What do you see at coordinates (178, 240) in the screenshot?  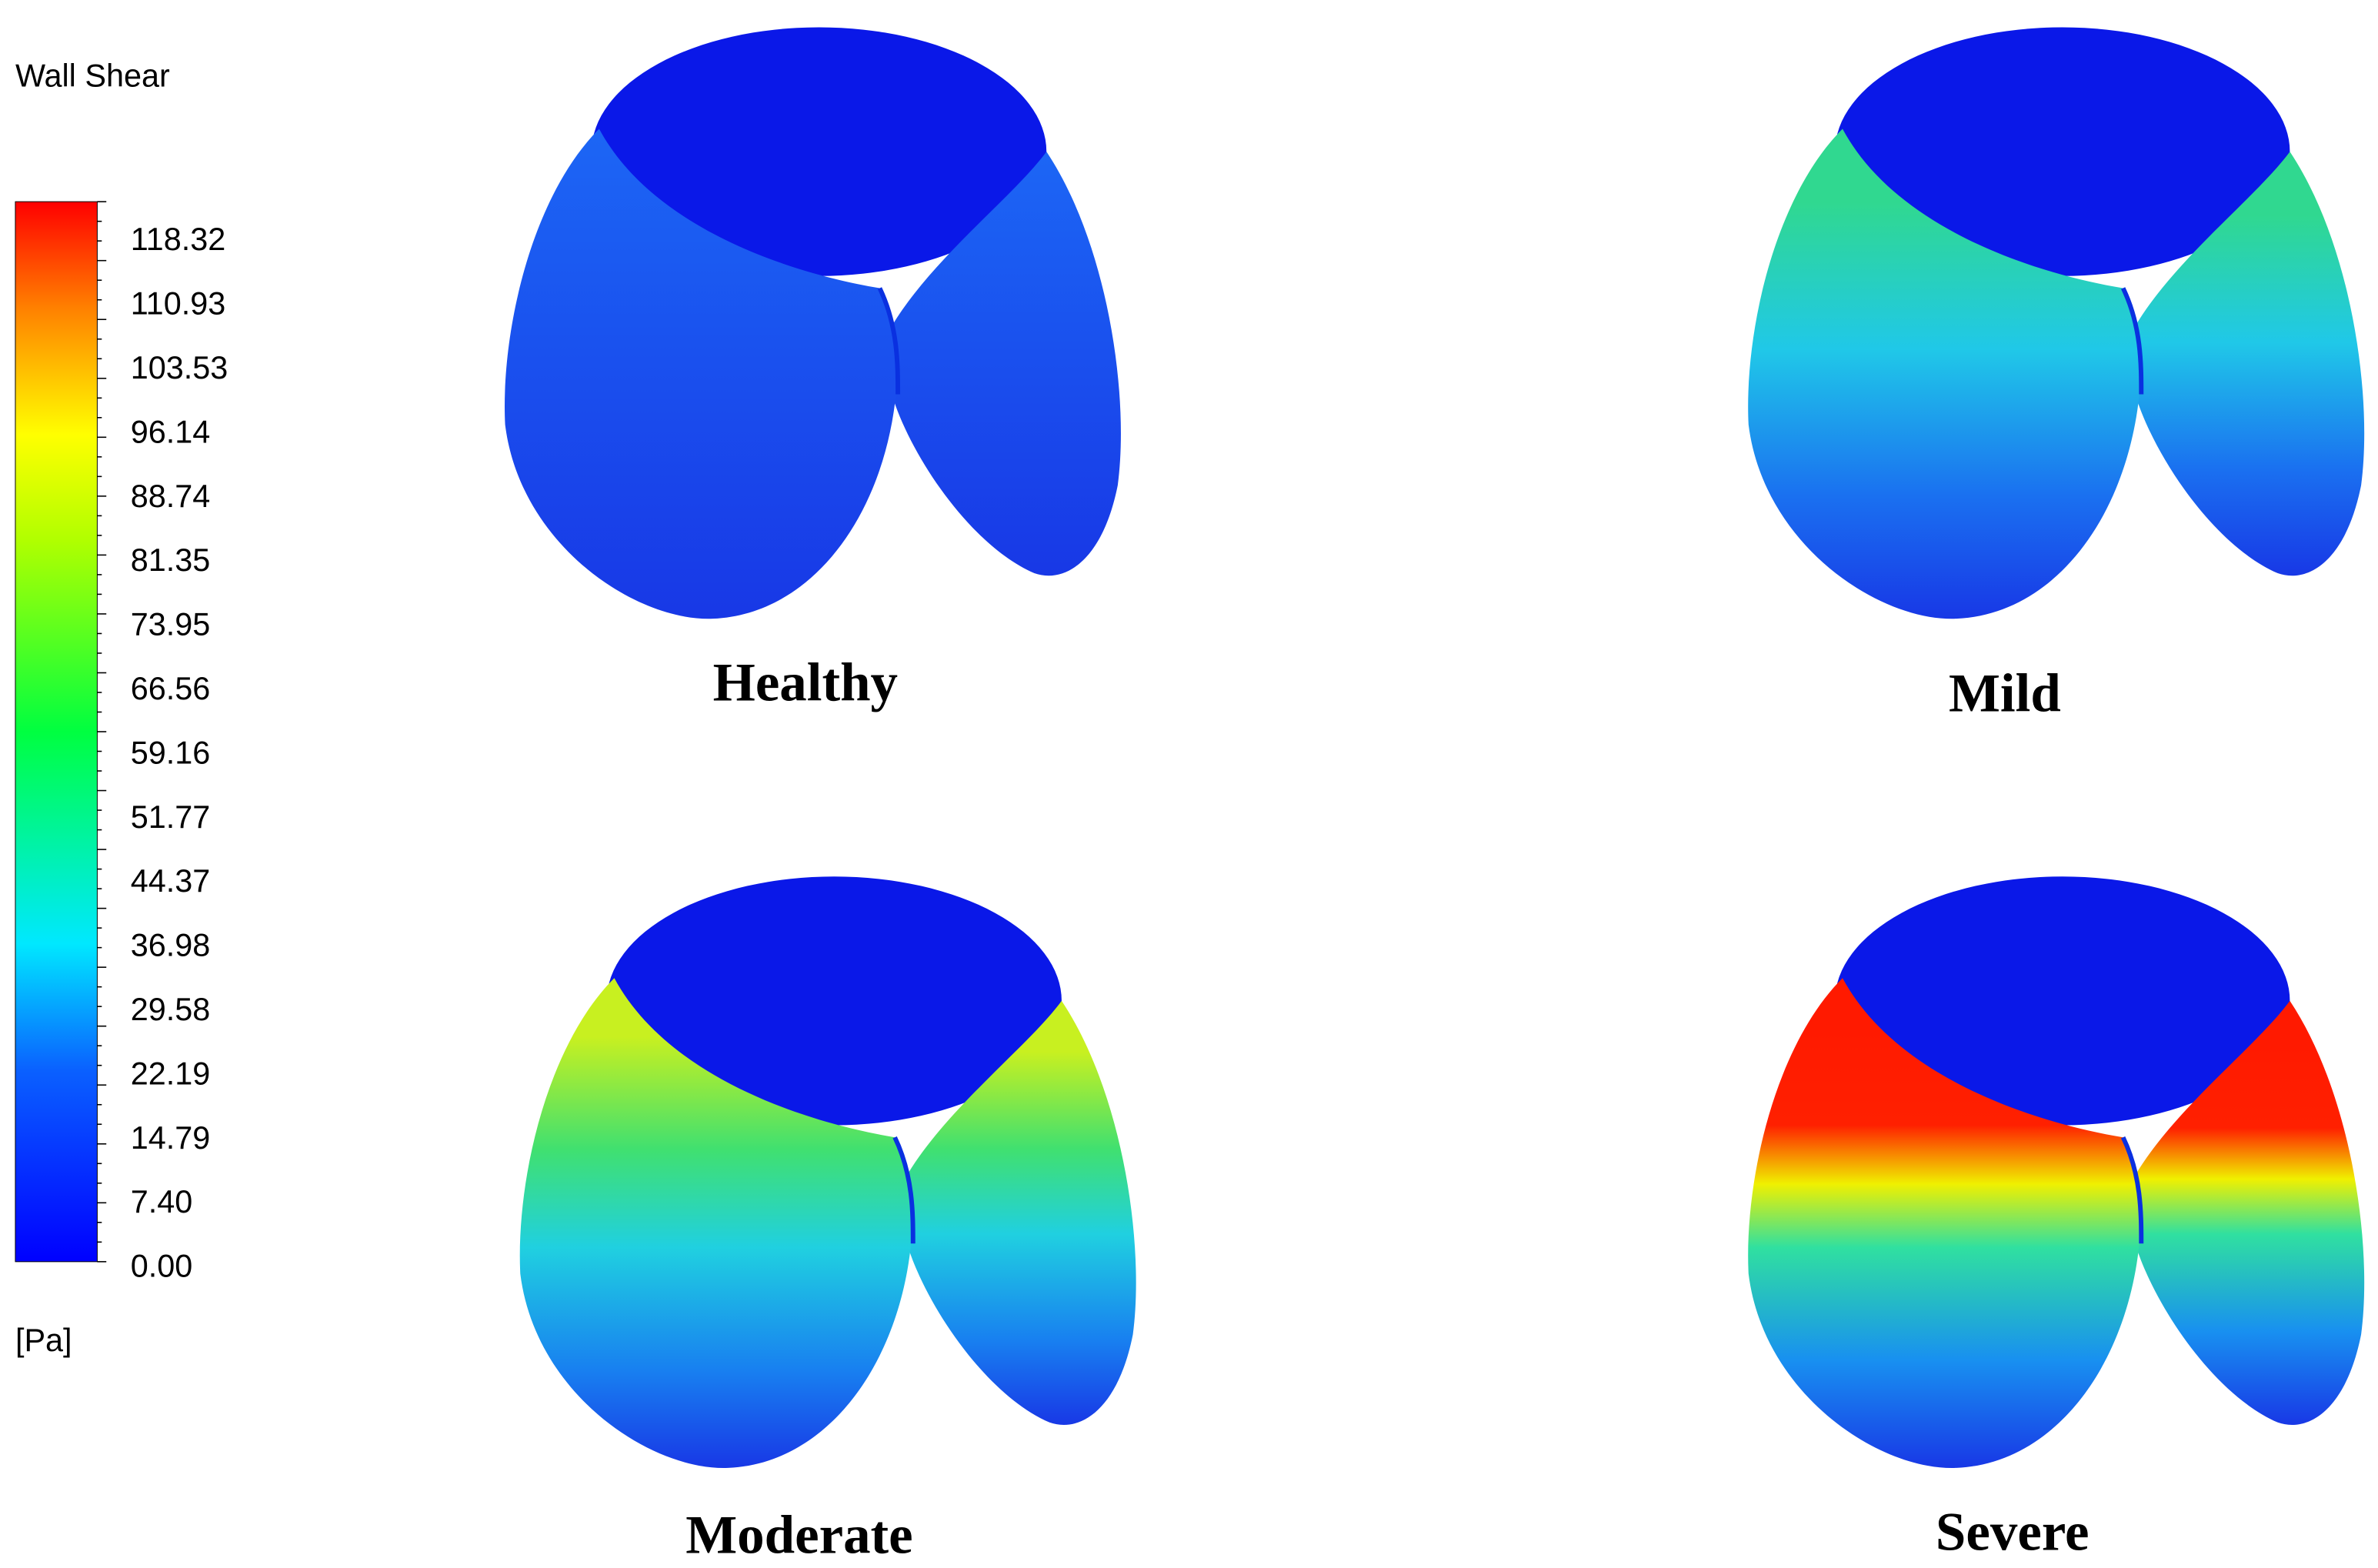 I see `tick-label: 118.32` at bounding box center [178, 240].